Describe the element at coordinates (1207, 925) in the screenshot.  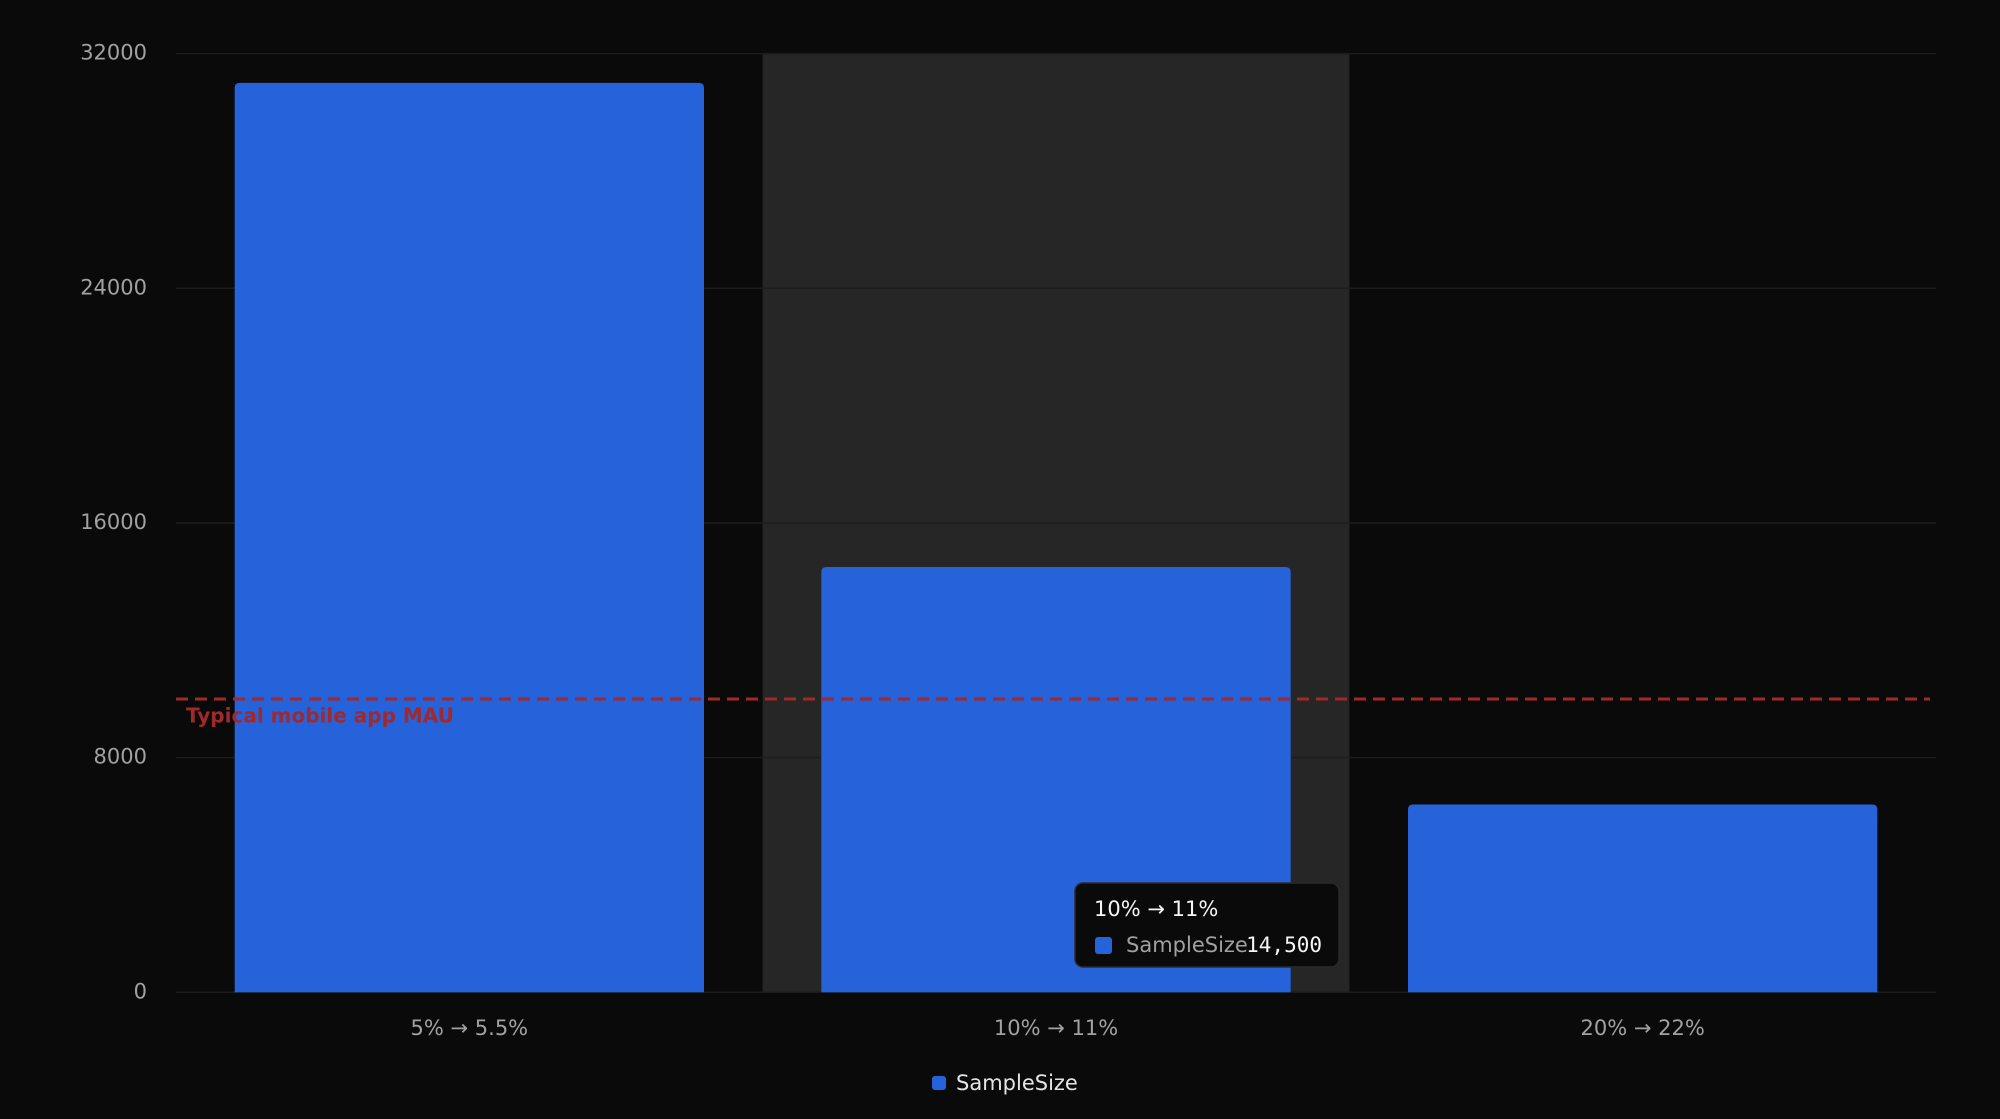
I see `tooltip-box` at that location.